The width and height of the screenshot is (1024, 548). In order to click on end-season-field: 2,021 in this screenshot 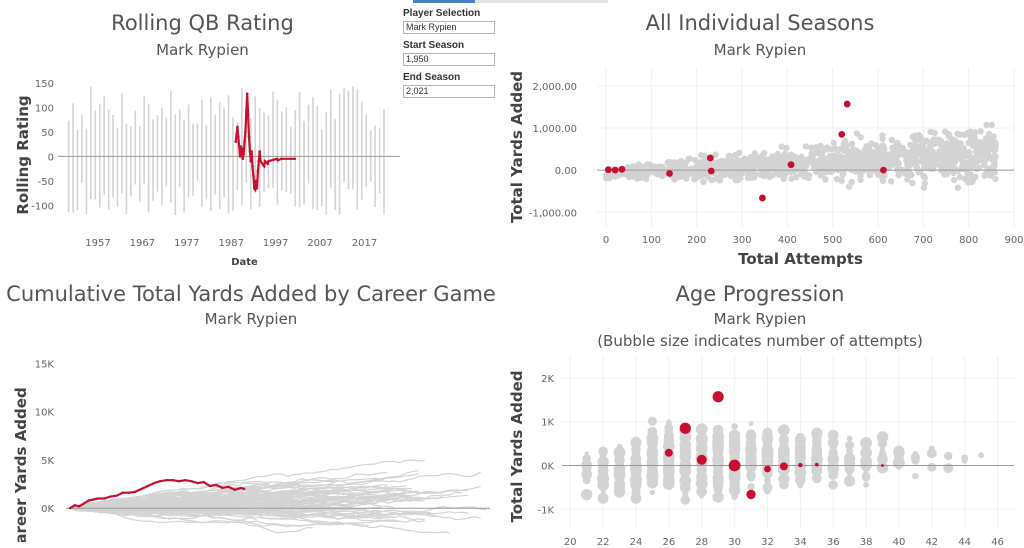, I will do `click(449, 91)`.